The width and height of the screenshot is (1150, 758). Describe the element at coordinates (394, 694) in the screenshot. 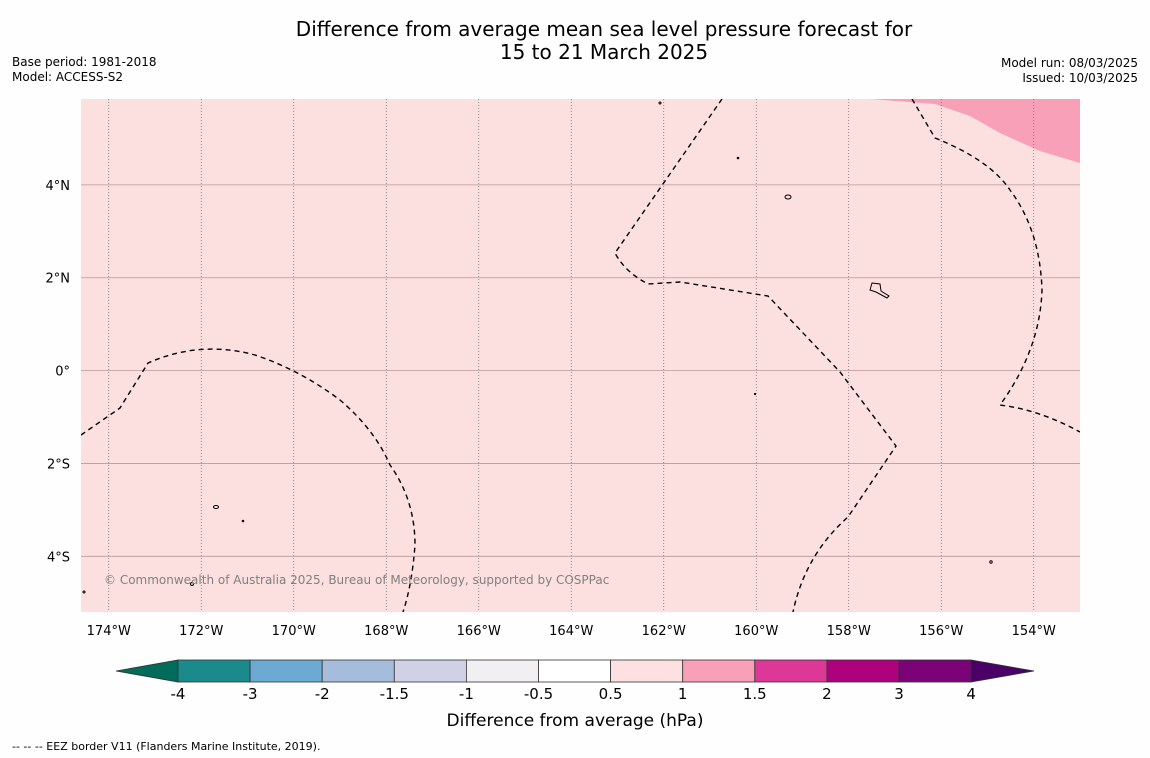

I see `colorbar-tick-label: -1.5` at that location.